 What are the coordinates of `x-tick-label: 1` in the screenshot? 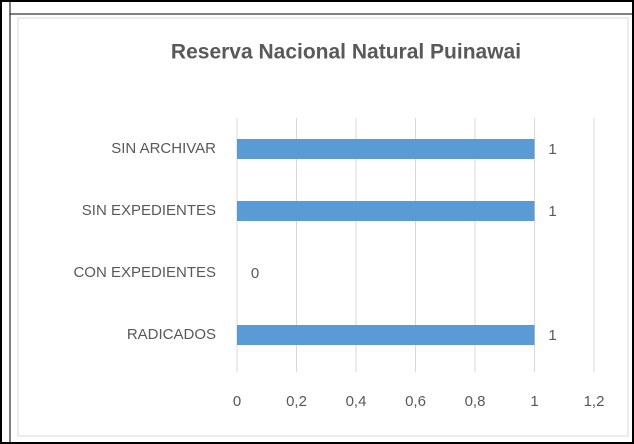 It's located at (534, 401).